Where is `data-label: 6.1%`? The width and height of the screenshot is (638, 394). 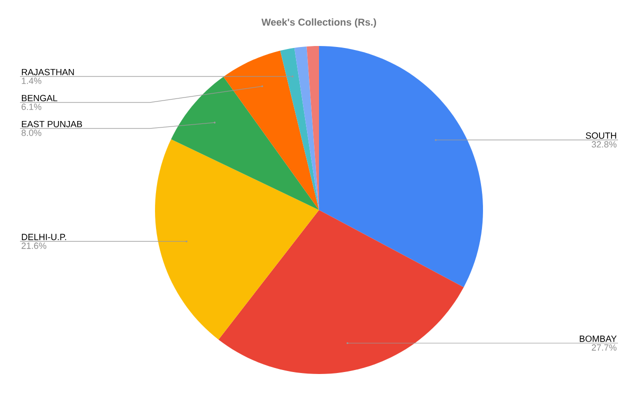 data-label: 6.1% is located at coordinates (32, 107).